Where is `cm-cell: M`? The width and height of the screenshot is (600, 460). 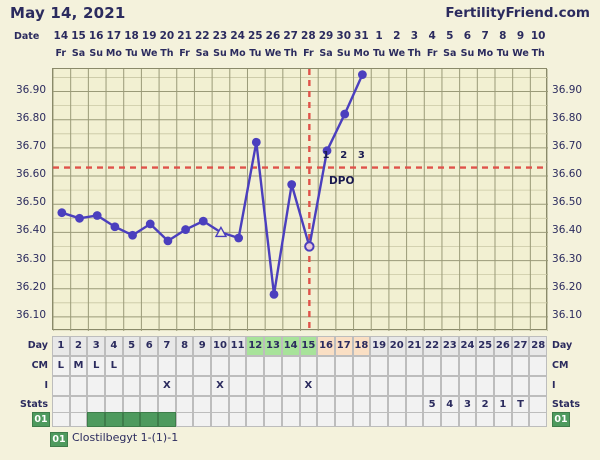
cm-cell: M is located at coordinates (78, 366).